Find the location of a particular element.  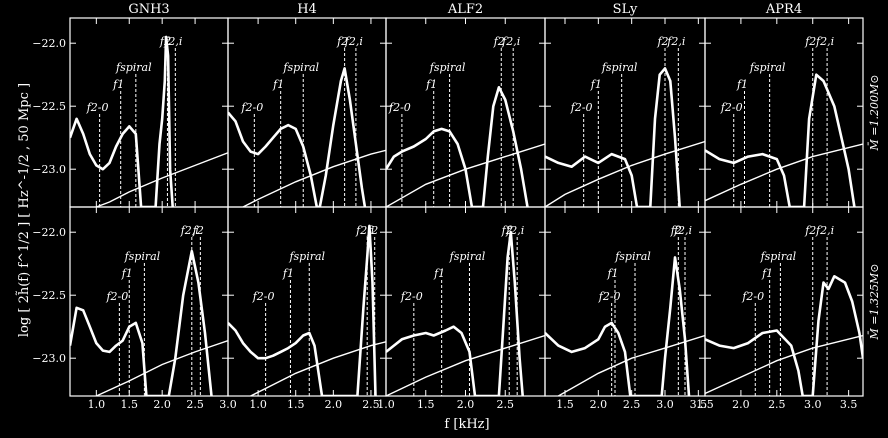

column-title: SLy is located at coordinates (625, 9).